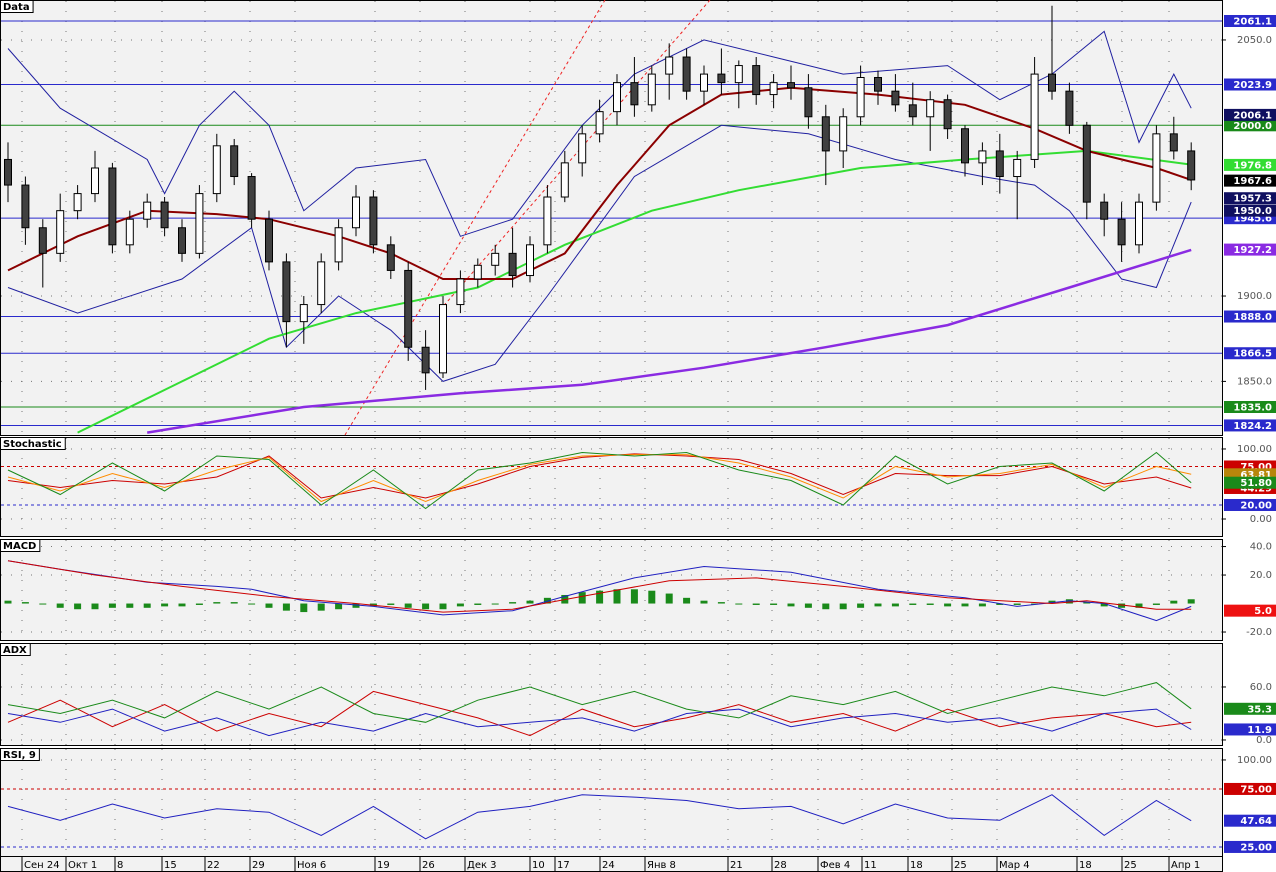 The width and height of the screenshot is (1276, 872). I want to click on value-tag: 1957.3, so click(1252, 199).